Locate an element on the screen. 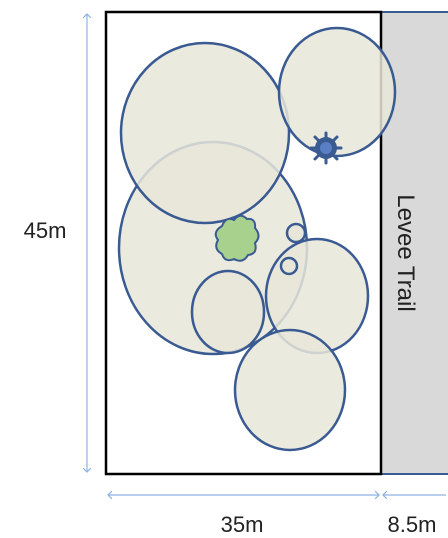 The image size is (448, 538). canopy-bottom is located at coordinates (290, 390).